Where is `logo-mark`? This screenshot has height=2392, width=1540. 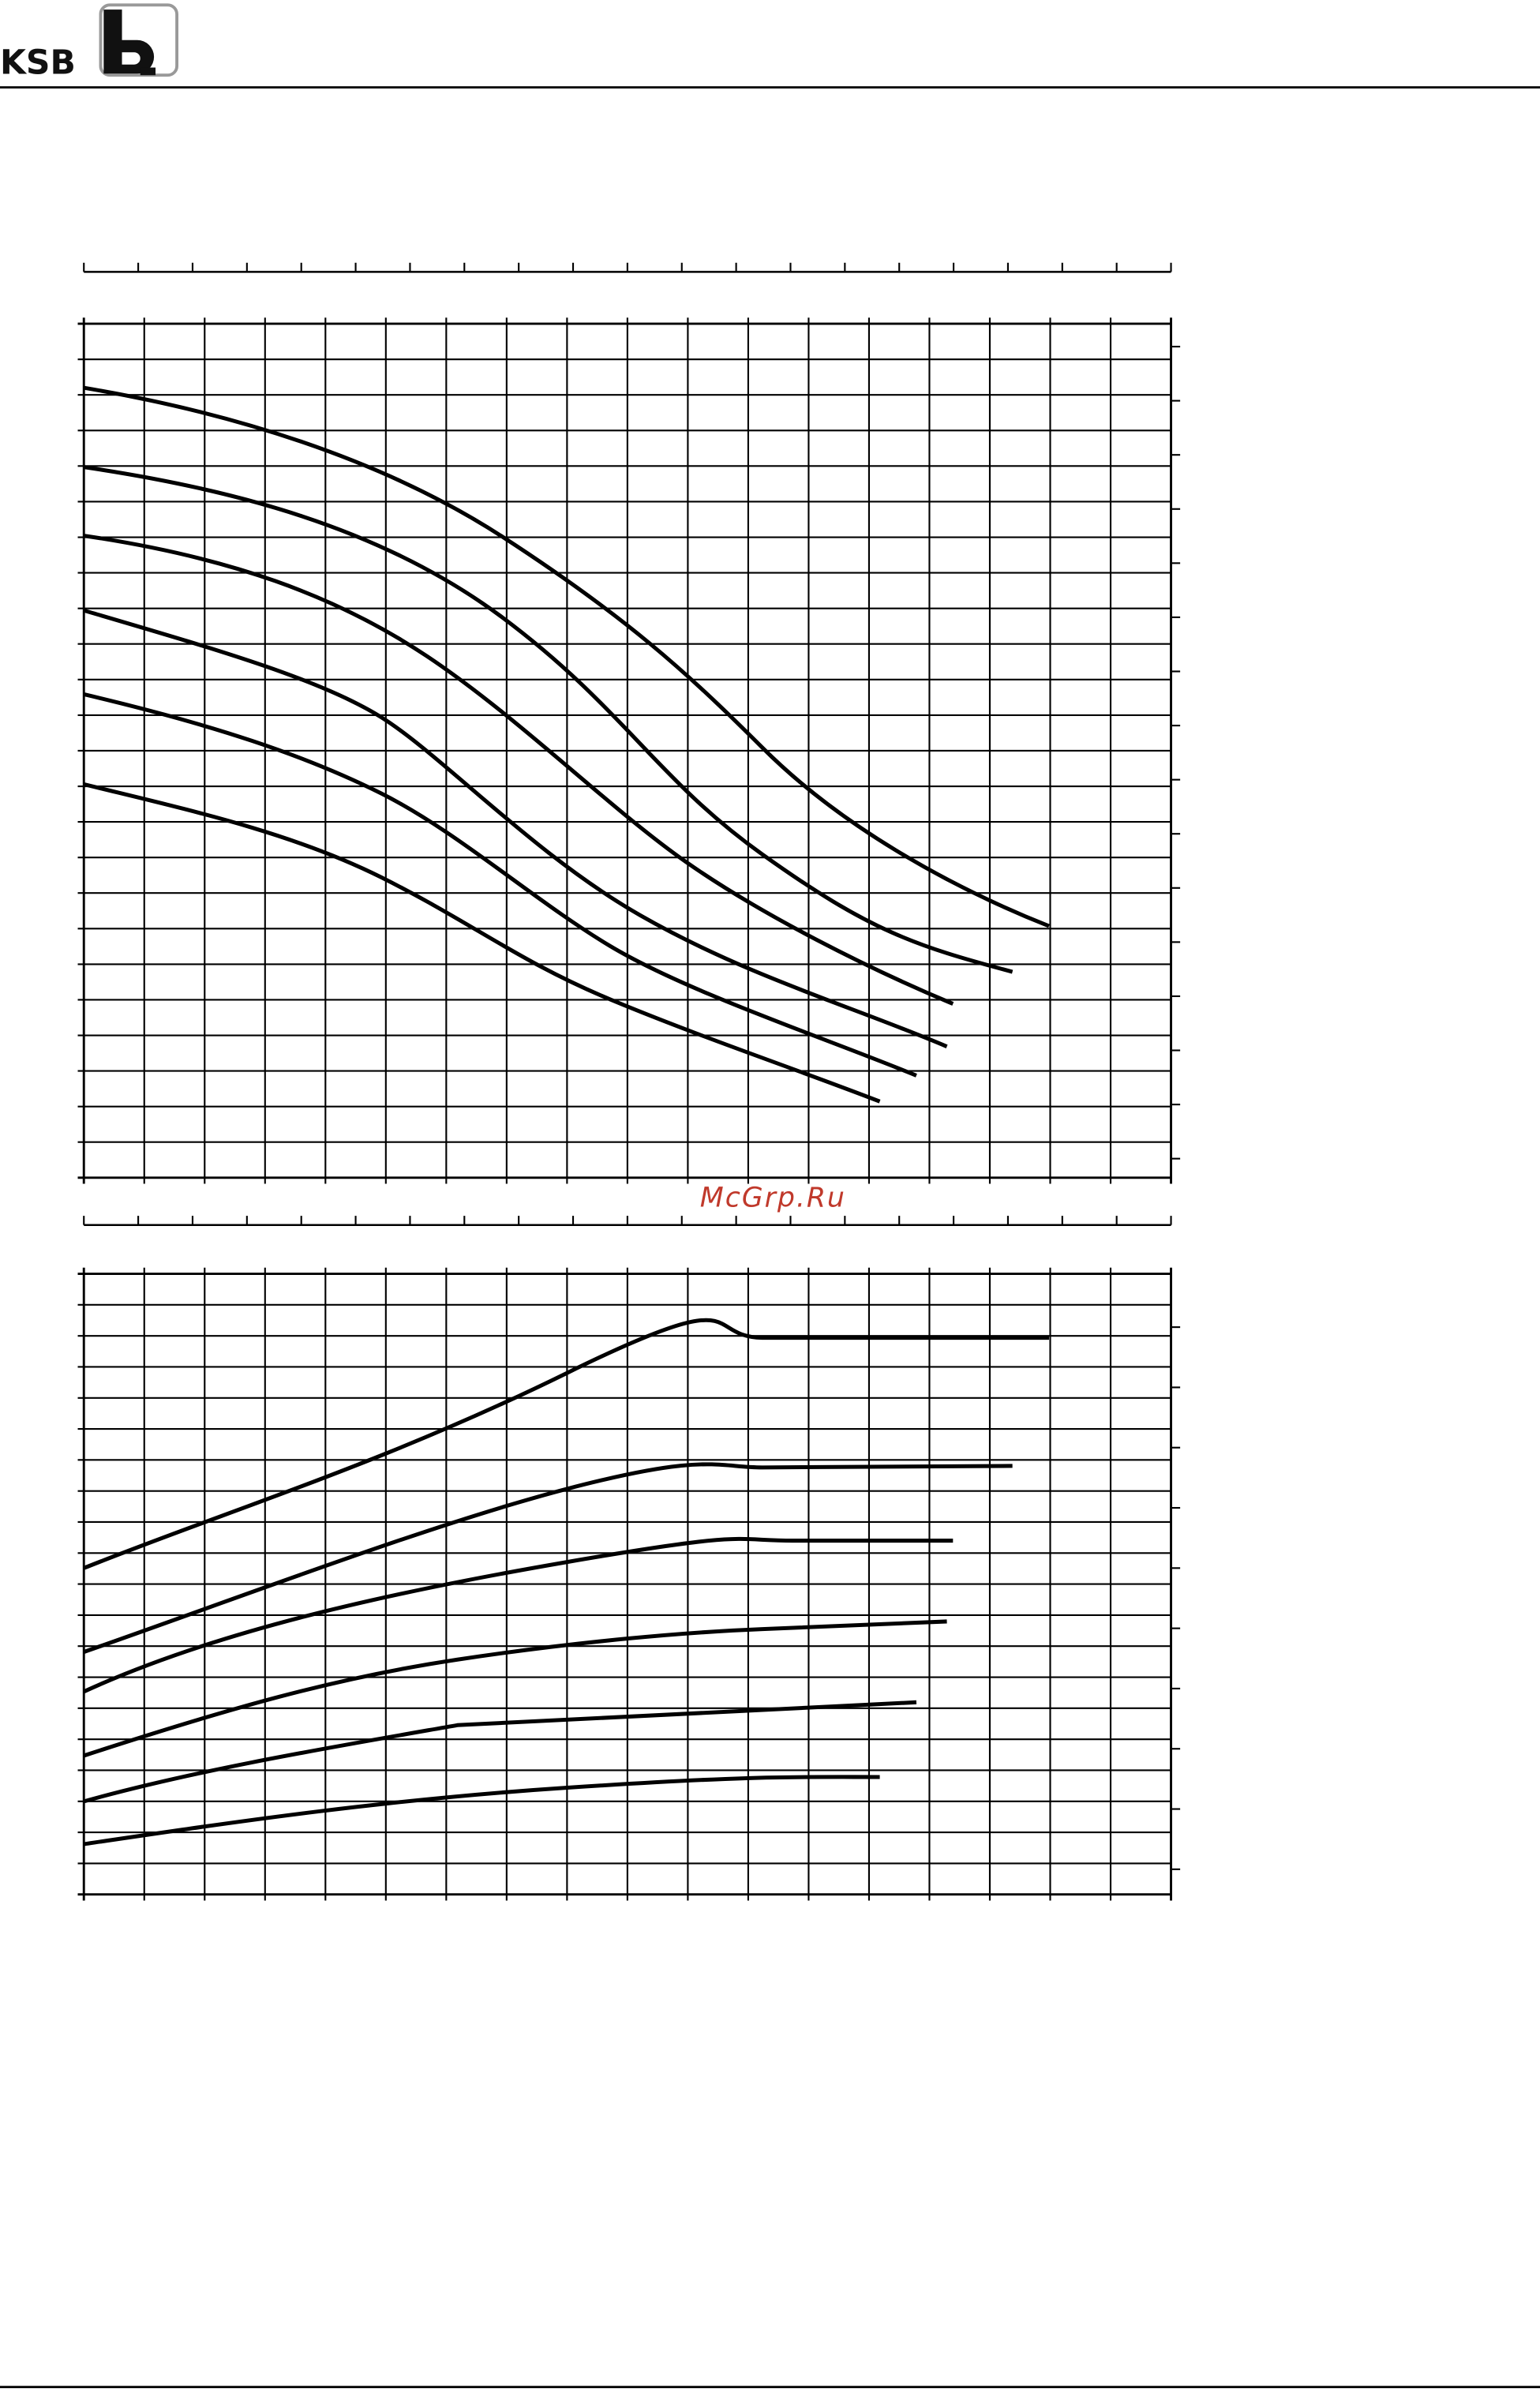 logo-mark is located at coordinates (129, 41).